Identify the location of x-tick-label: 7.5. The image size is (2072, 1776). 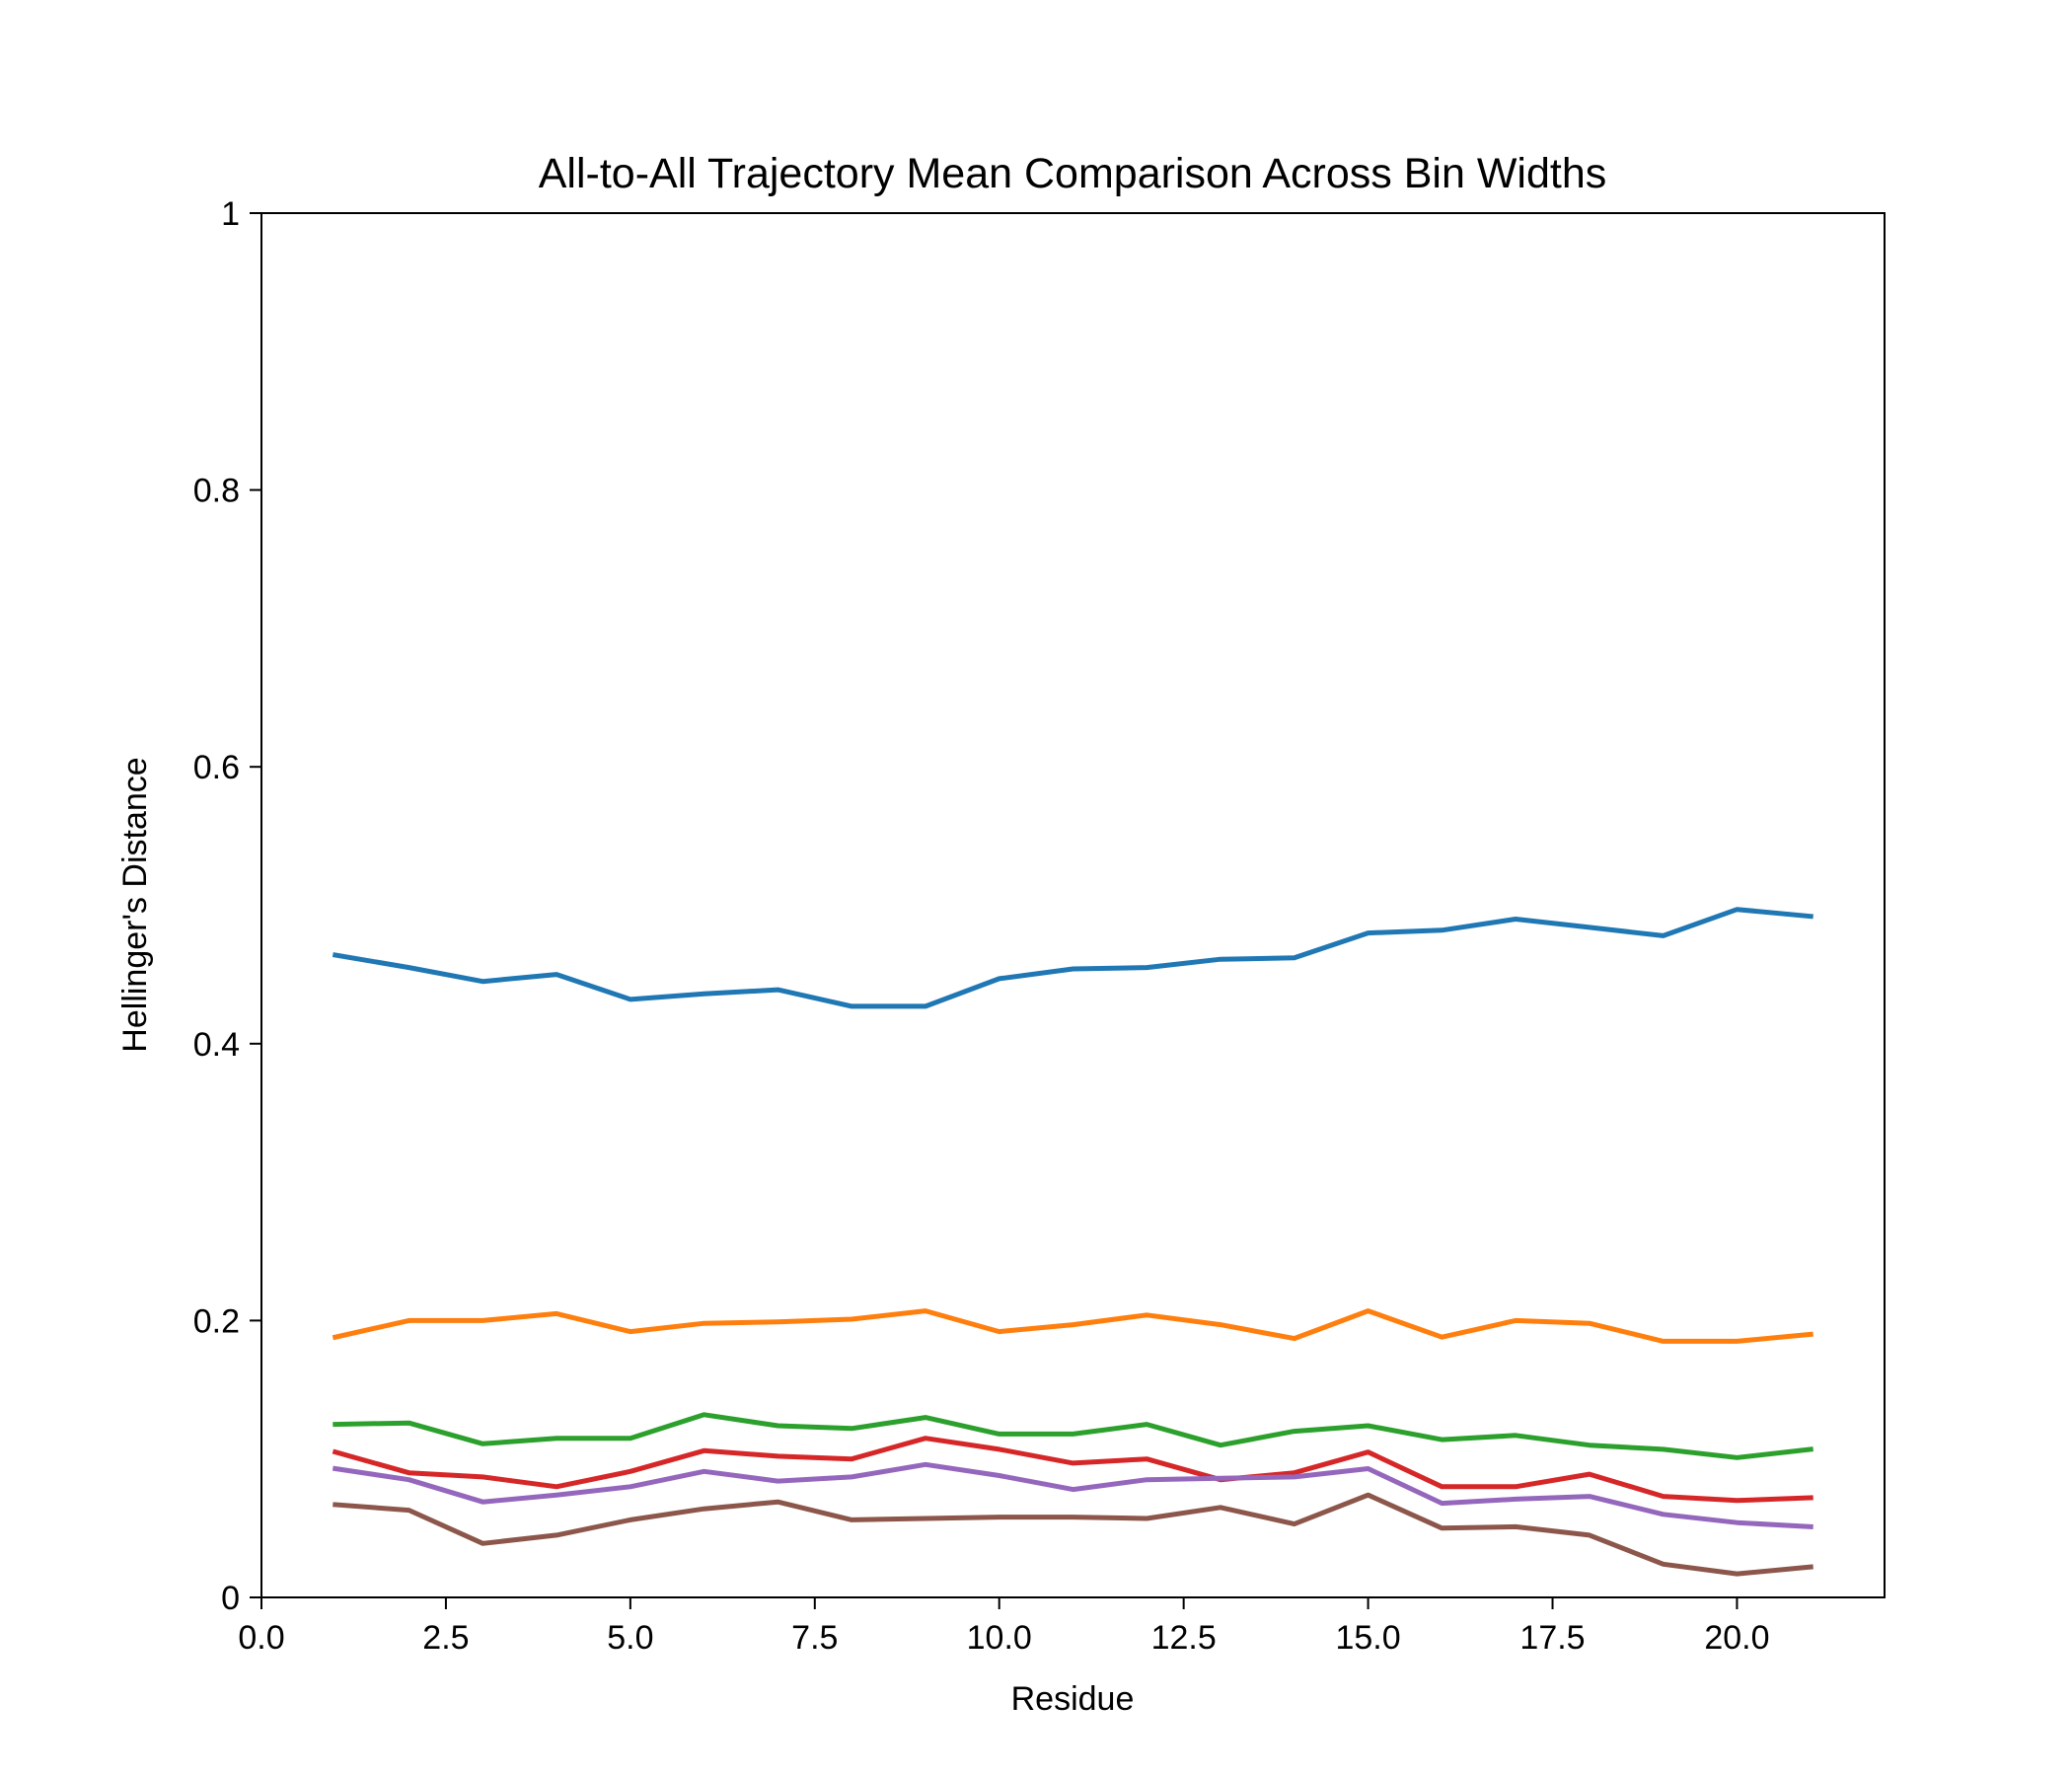
(814, 1638).